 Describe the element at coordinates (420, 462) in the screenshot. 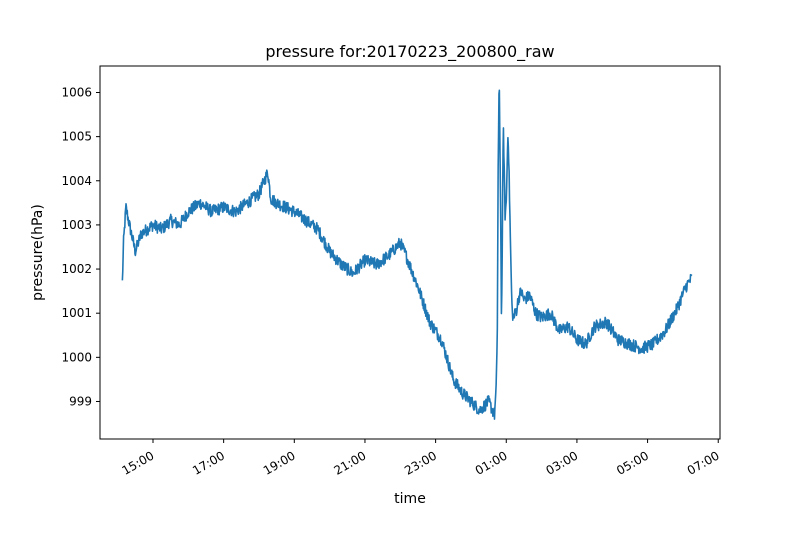

I see `x-tick-label: 23:00` at that location.